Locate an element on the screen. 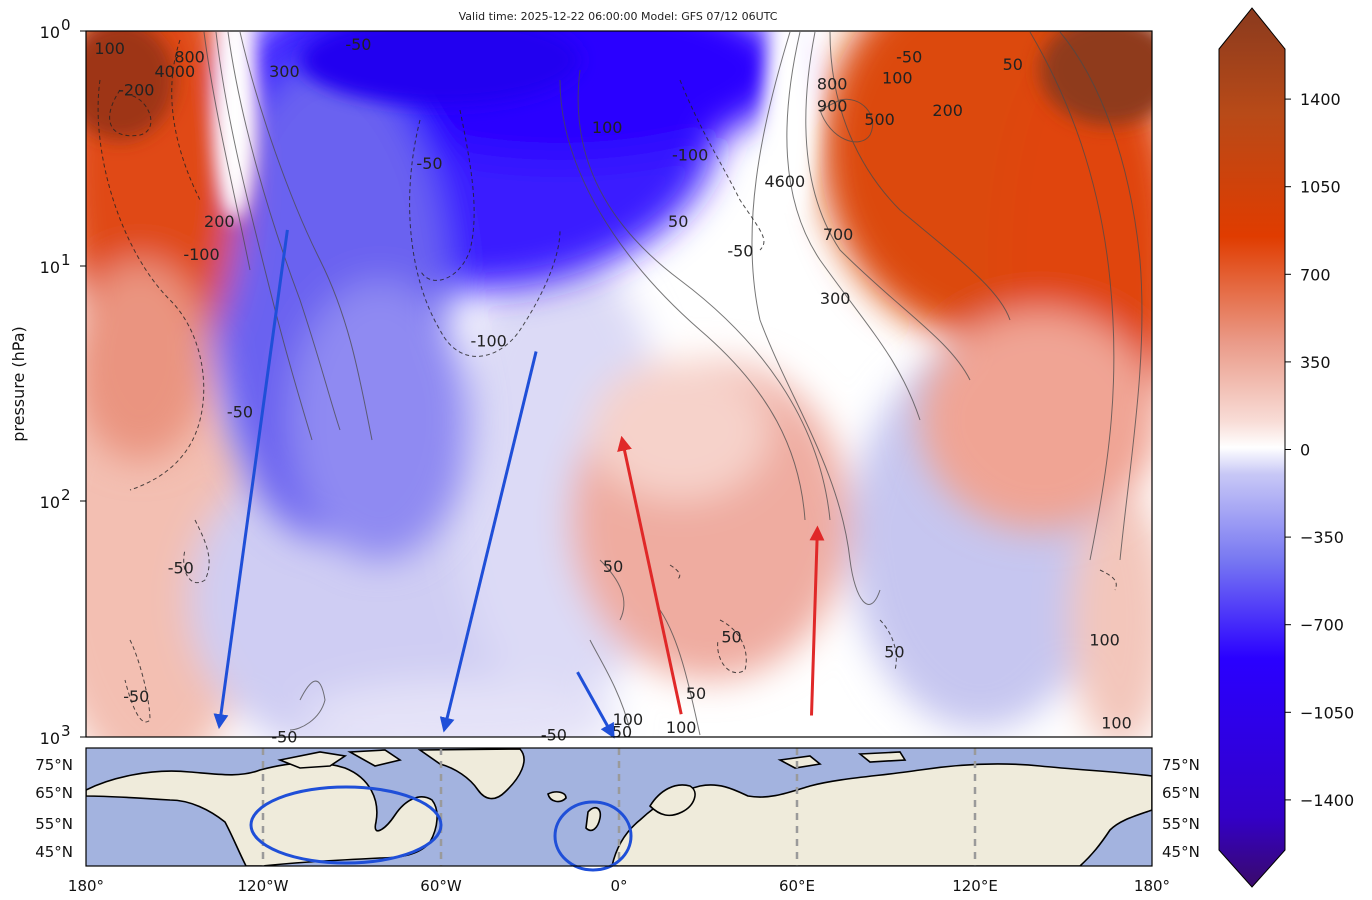 The height and width of the screenshot is (900, 1372). y-ticks: 10 0 10 1 10 2 10 3 is located at coordinates (63, 382).